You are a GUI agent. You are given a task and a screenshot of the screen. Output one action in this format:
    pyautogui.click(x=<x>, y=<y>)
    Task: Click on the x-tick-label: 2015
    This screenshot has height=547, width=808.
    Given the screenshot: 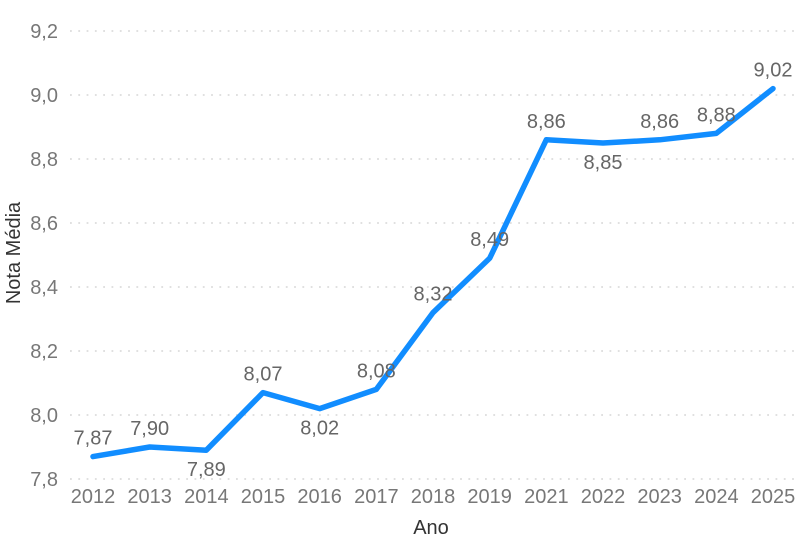 What is the action you would take?
    pyautogui.click(x=263, y=497)
    